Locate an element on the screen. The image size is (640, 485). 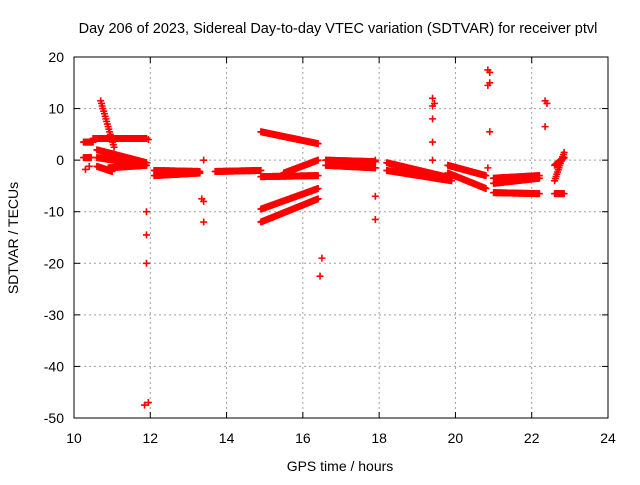
y-tick-label: -50 is located at coordinates (54, 418).